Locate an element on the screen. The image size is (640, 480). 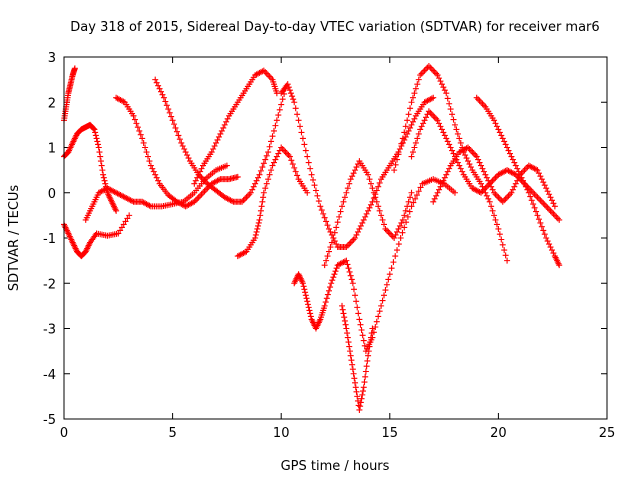
series-arc1 is located at coordinates (90, 167).